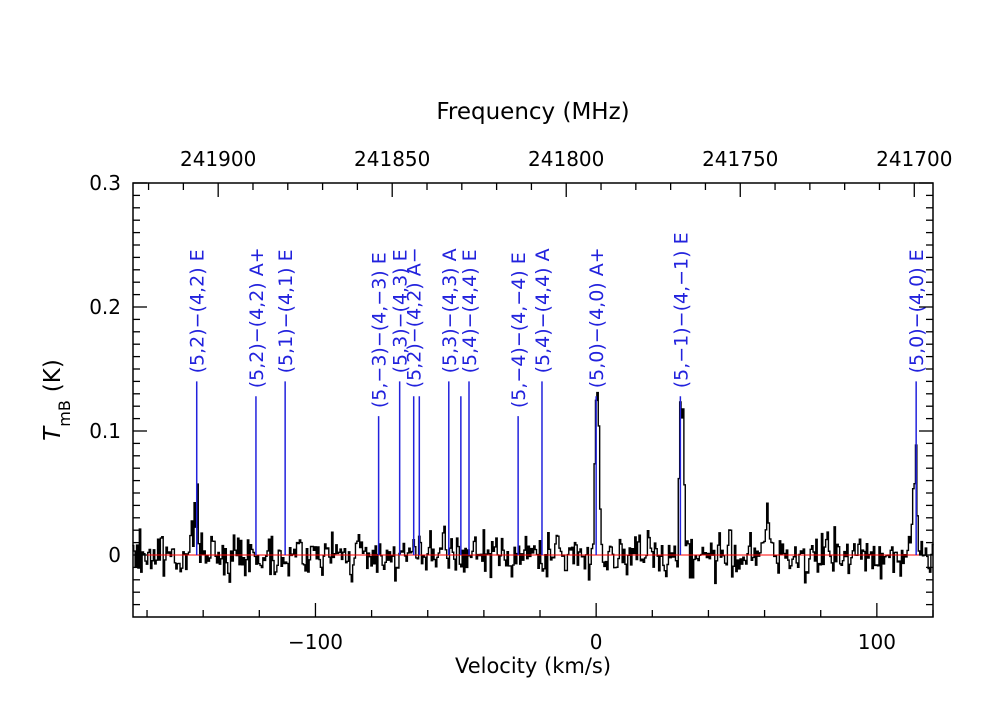 The height and width of the screenshot is (706, 1002). Describe the element at coordinates (415, 317) in the screenshot. I see `transition-label: (5,2)−(4,2) A−` at that location.